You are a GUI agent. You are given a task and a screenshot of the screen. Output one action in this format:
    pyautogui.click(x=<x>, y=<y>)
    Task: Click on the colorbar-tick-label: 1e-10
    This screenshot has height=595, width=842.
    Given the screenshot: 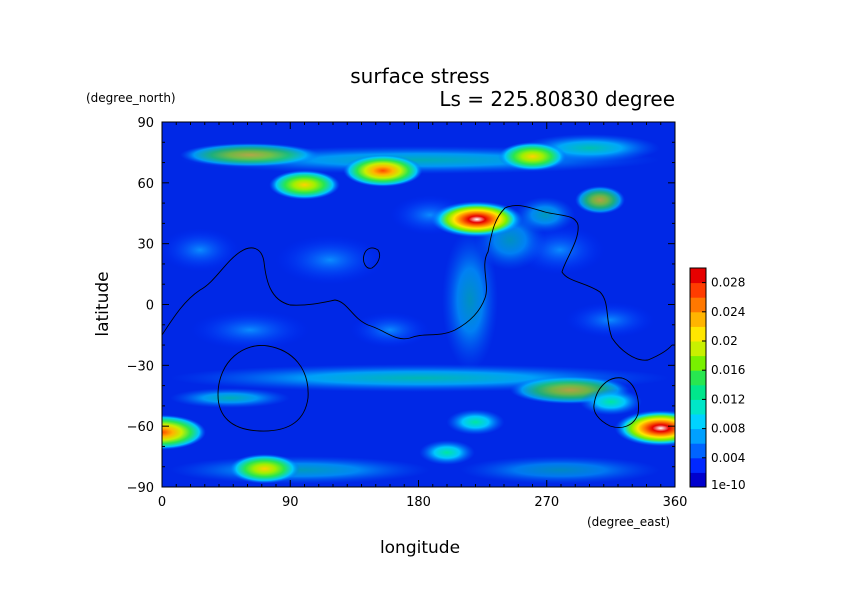 What is the action you would take?
    pyautogui.click(x=728, y=485)
    